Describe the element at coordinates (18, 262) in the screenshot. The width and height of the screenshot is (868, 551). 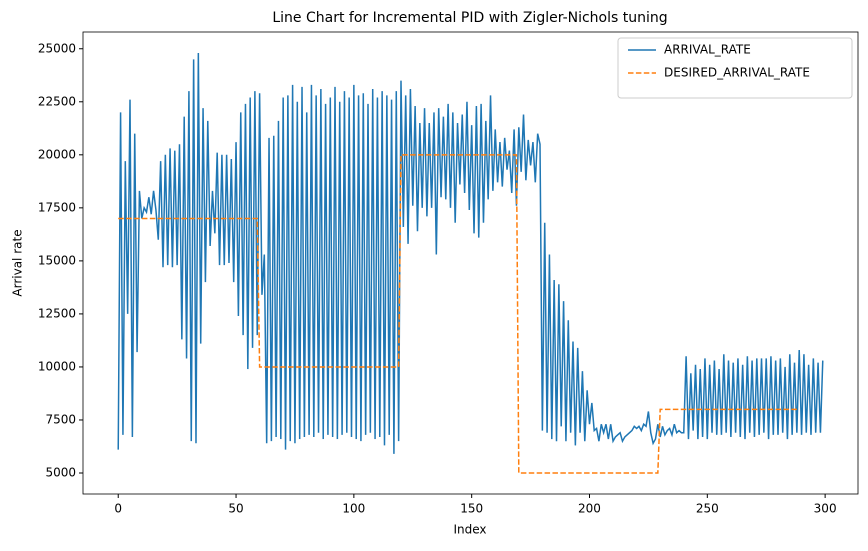
I see `y-axis-label: Arrival rate` at that location.